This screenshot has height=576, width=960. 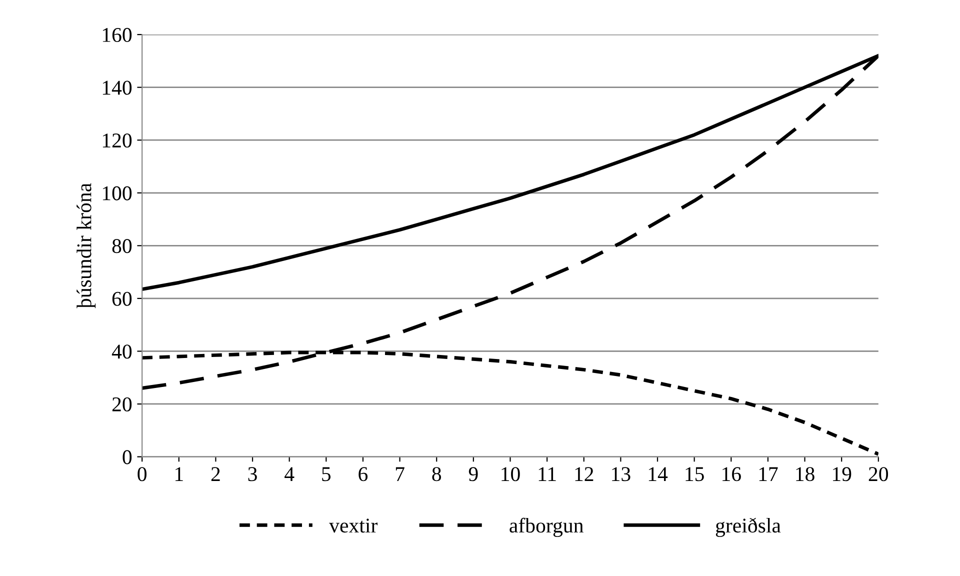 What do you see at coordinates (117, 193) in the screenshot?
I see `y-tick-label: 100` at bounding box center [117, 193].